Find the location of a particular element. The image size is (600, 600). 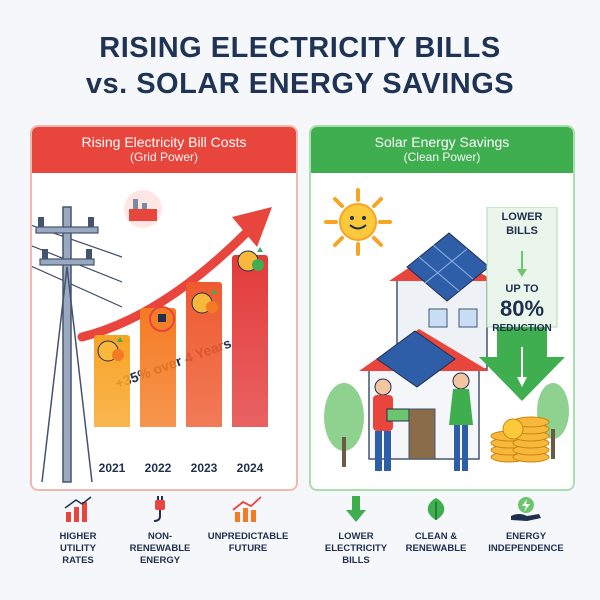

lower-electricity-bills-item: LOWER ELECTRICITY BILLS is located at coordinates (356, 531).